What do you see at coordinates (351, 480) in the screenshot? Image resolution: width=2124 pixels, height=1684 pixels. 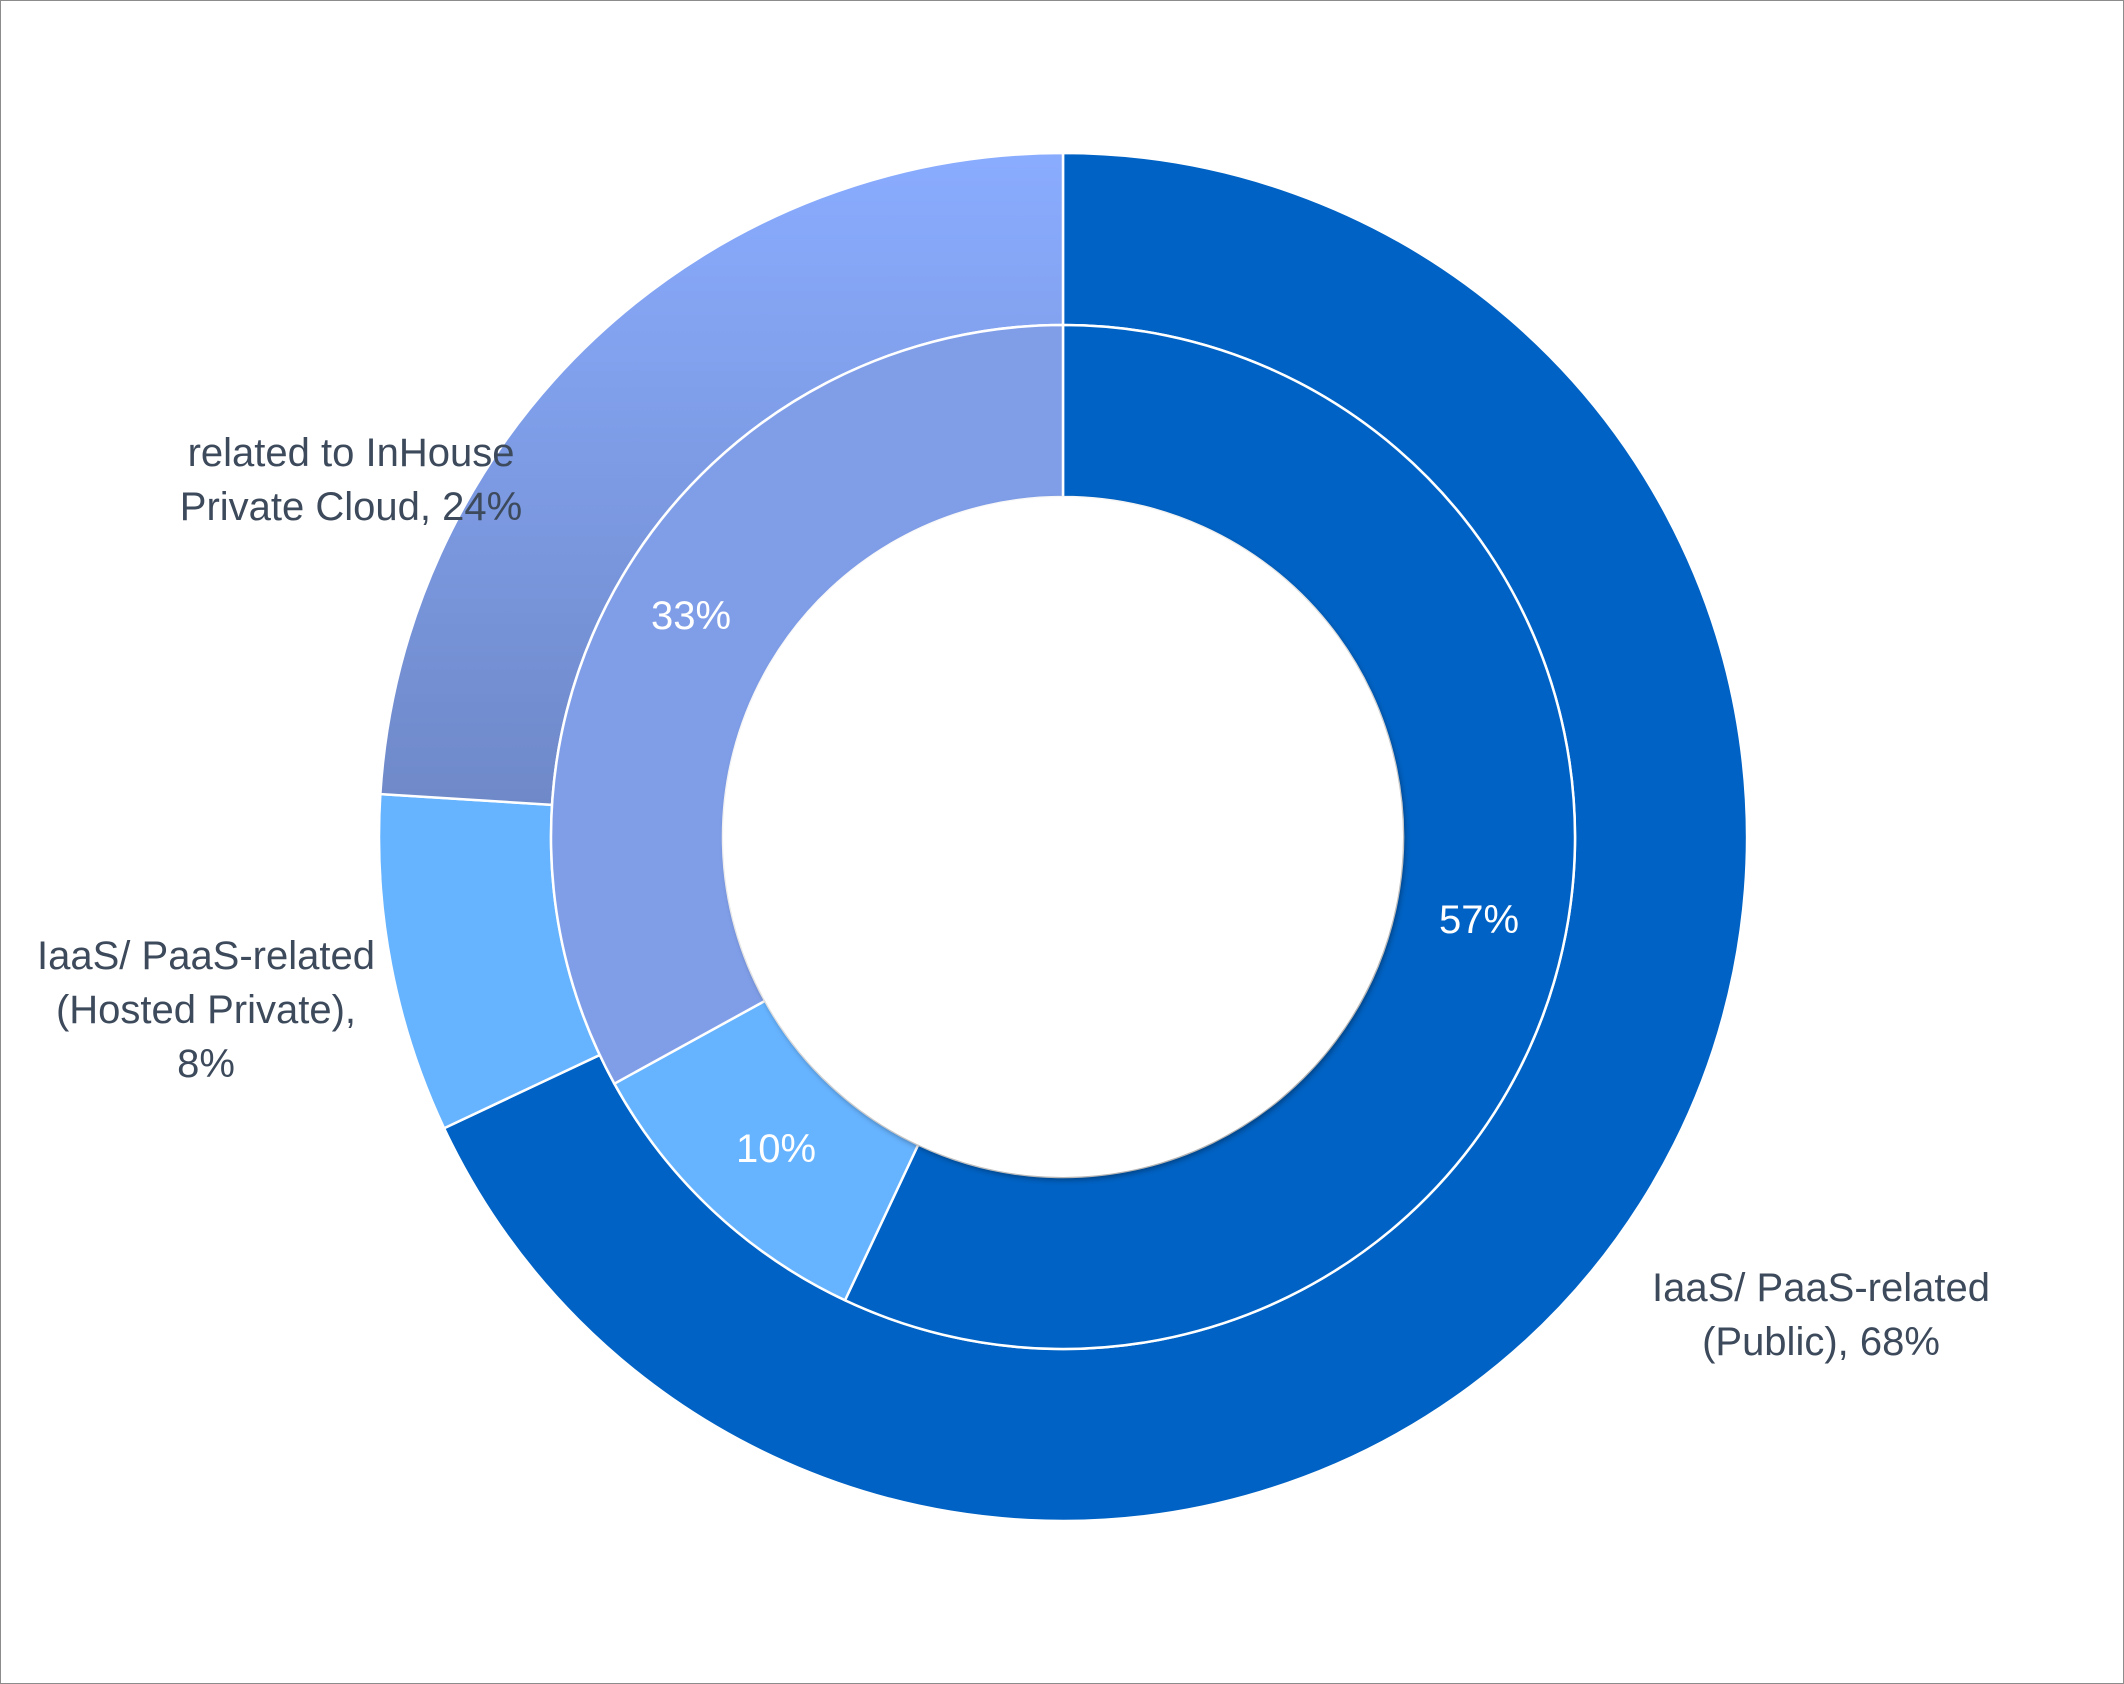 I see `outer-label-inhouse-private-cloud: related to InHouse Private Cloud, 24%` at bounding box center [351, 480].